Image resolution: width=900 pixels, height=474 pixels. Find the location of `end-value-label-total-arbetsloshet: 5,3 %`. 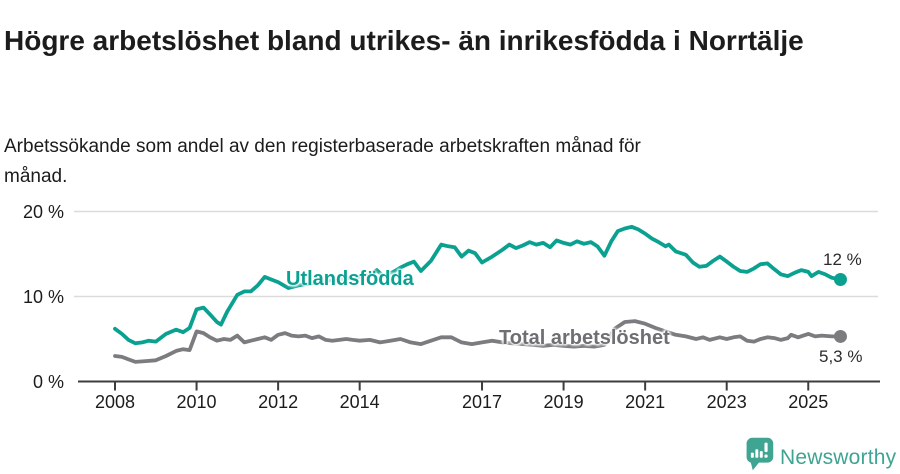

end-value-label-total-arbetsloshet: 5,3 % is located at coordinates (841, 356).